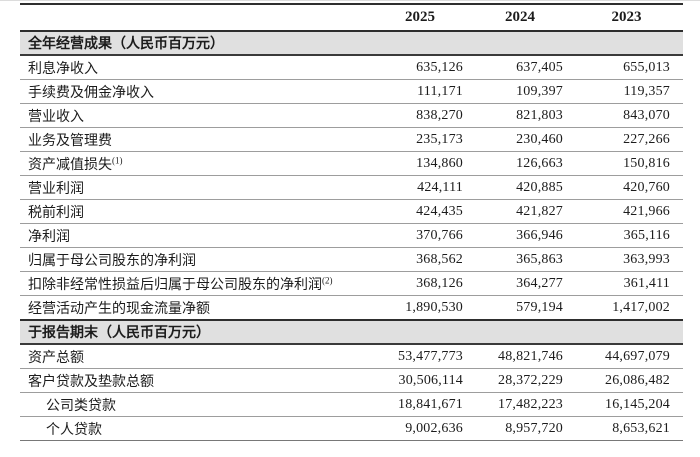 The image size is (700, 457). I want to click on year-header-2025: 2025, so click(420, 17).